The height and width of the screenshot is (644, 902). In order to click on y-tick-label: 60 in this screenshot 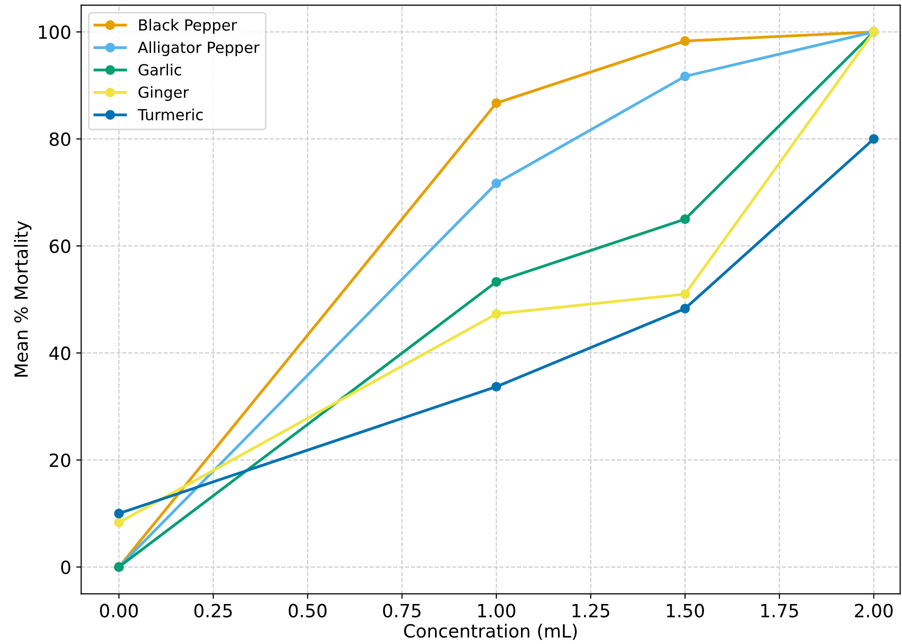, I will do `click(60, 246)`.